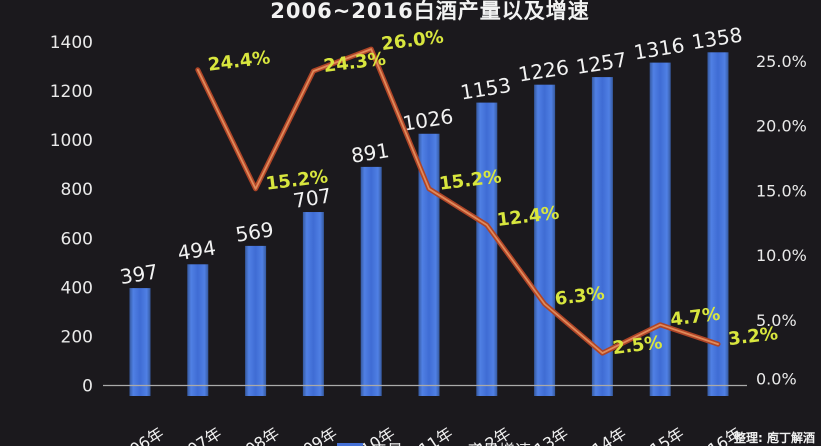 This screenshot has width=821, height=446. I want to click on x-axis-label-2006年: 2006年, so click(138, 434).